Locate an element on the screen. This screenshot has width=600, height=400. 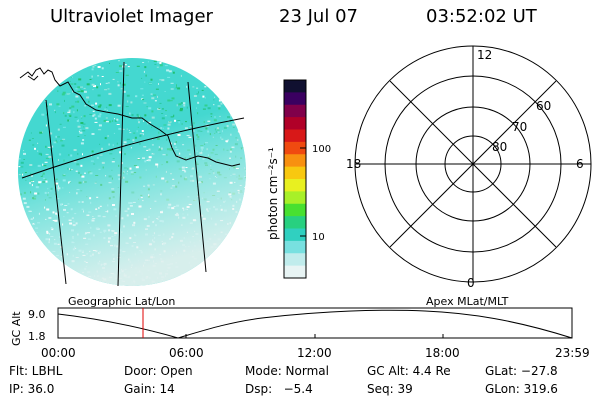
altitude-ytick-bottom: 1.8 is located at coordinates (37, 336).